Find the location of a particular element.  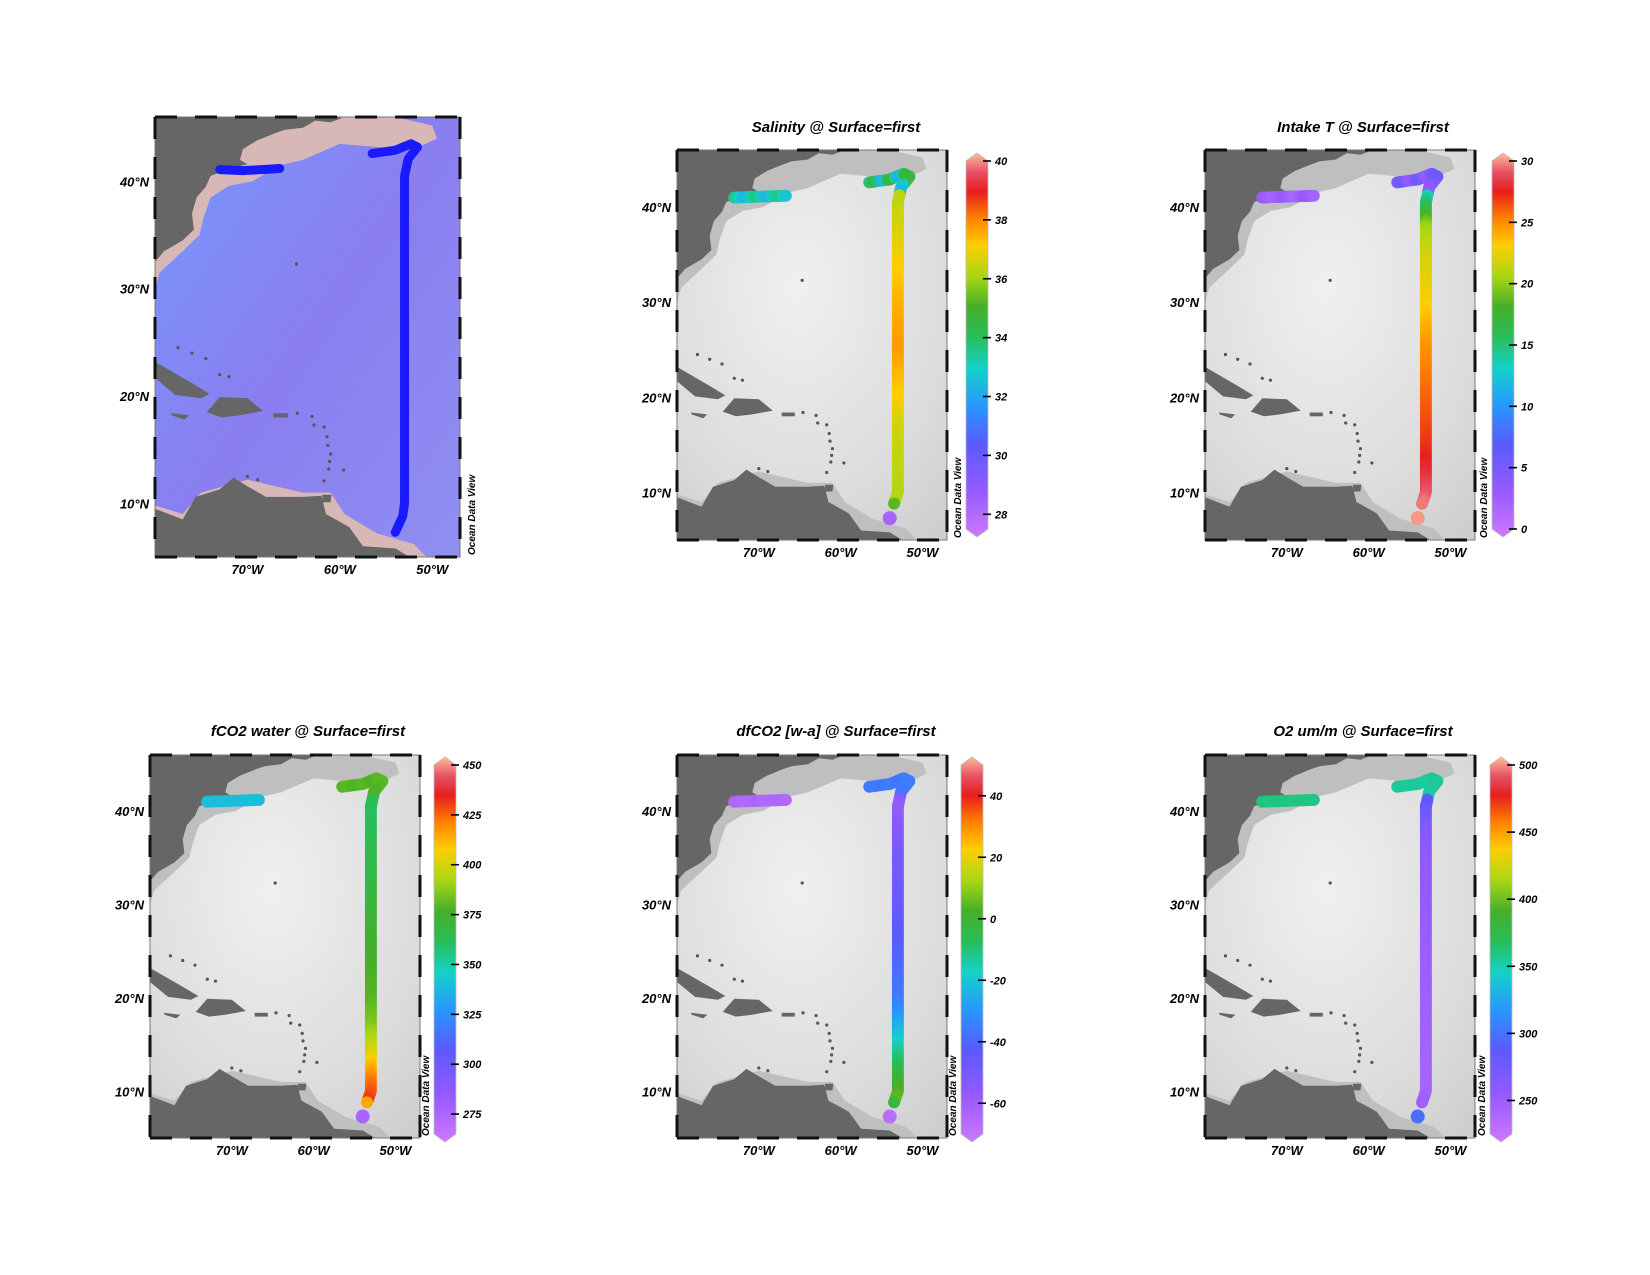

colorbar-tick-label: 500 is located at coordinates (1528, 766).